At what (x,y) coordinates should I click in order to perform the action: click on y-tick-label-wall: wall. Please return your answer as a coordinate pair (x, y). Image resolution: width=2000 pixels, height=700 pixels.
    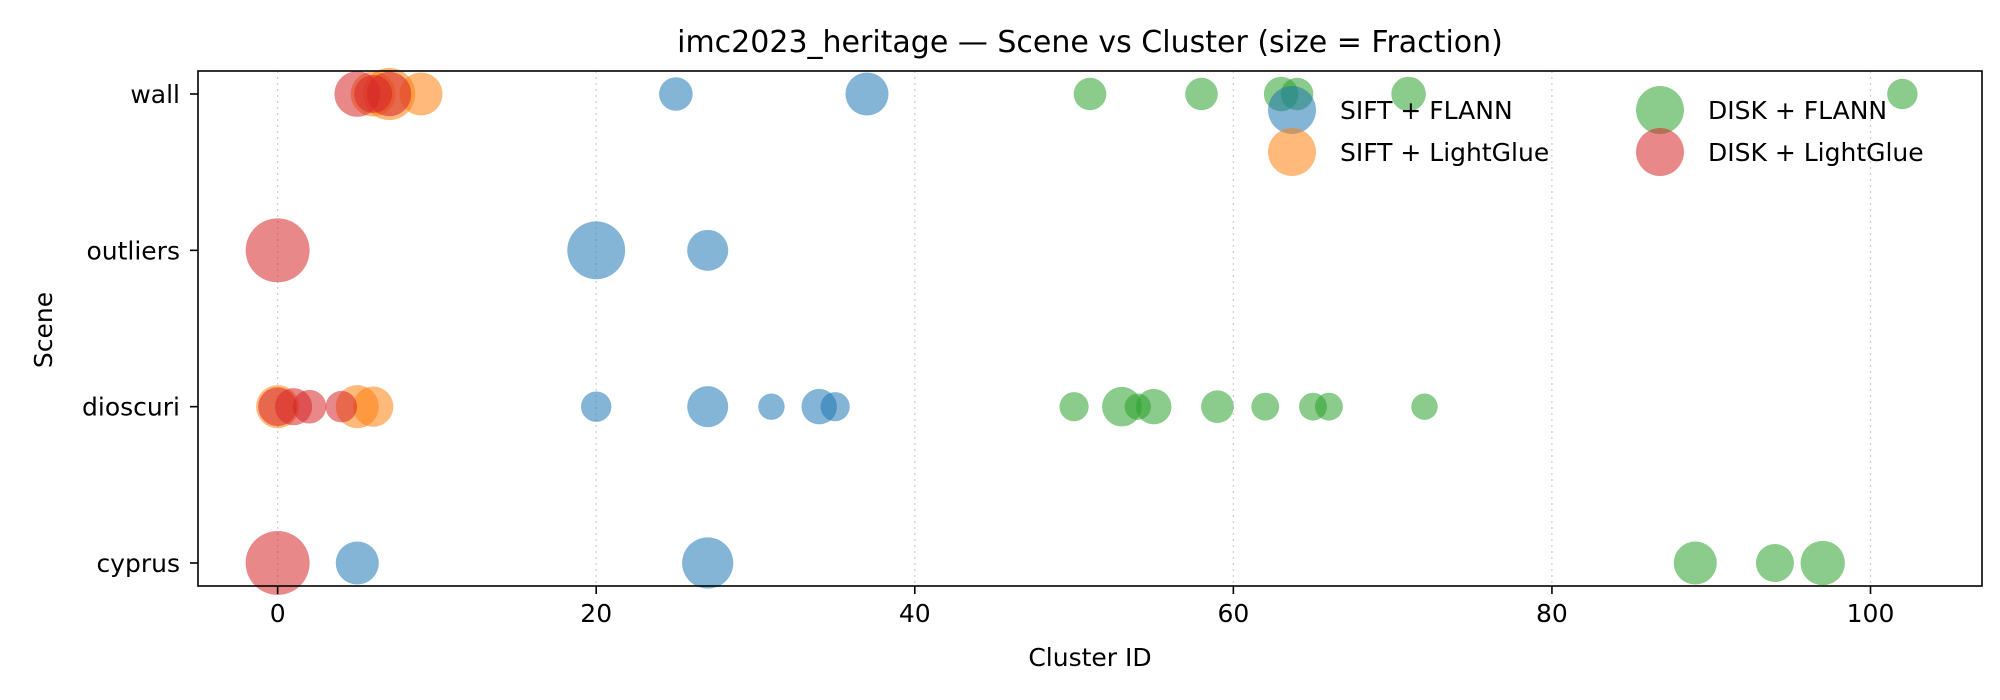
    Looking at the image, I should click on (155, 94).